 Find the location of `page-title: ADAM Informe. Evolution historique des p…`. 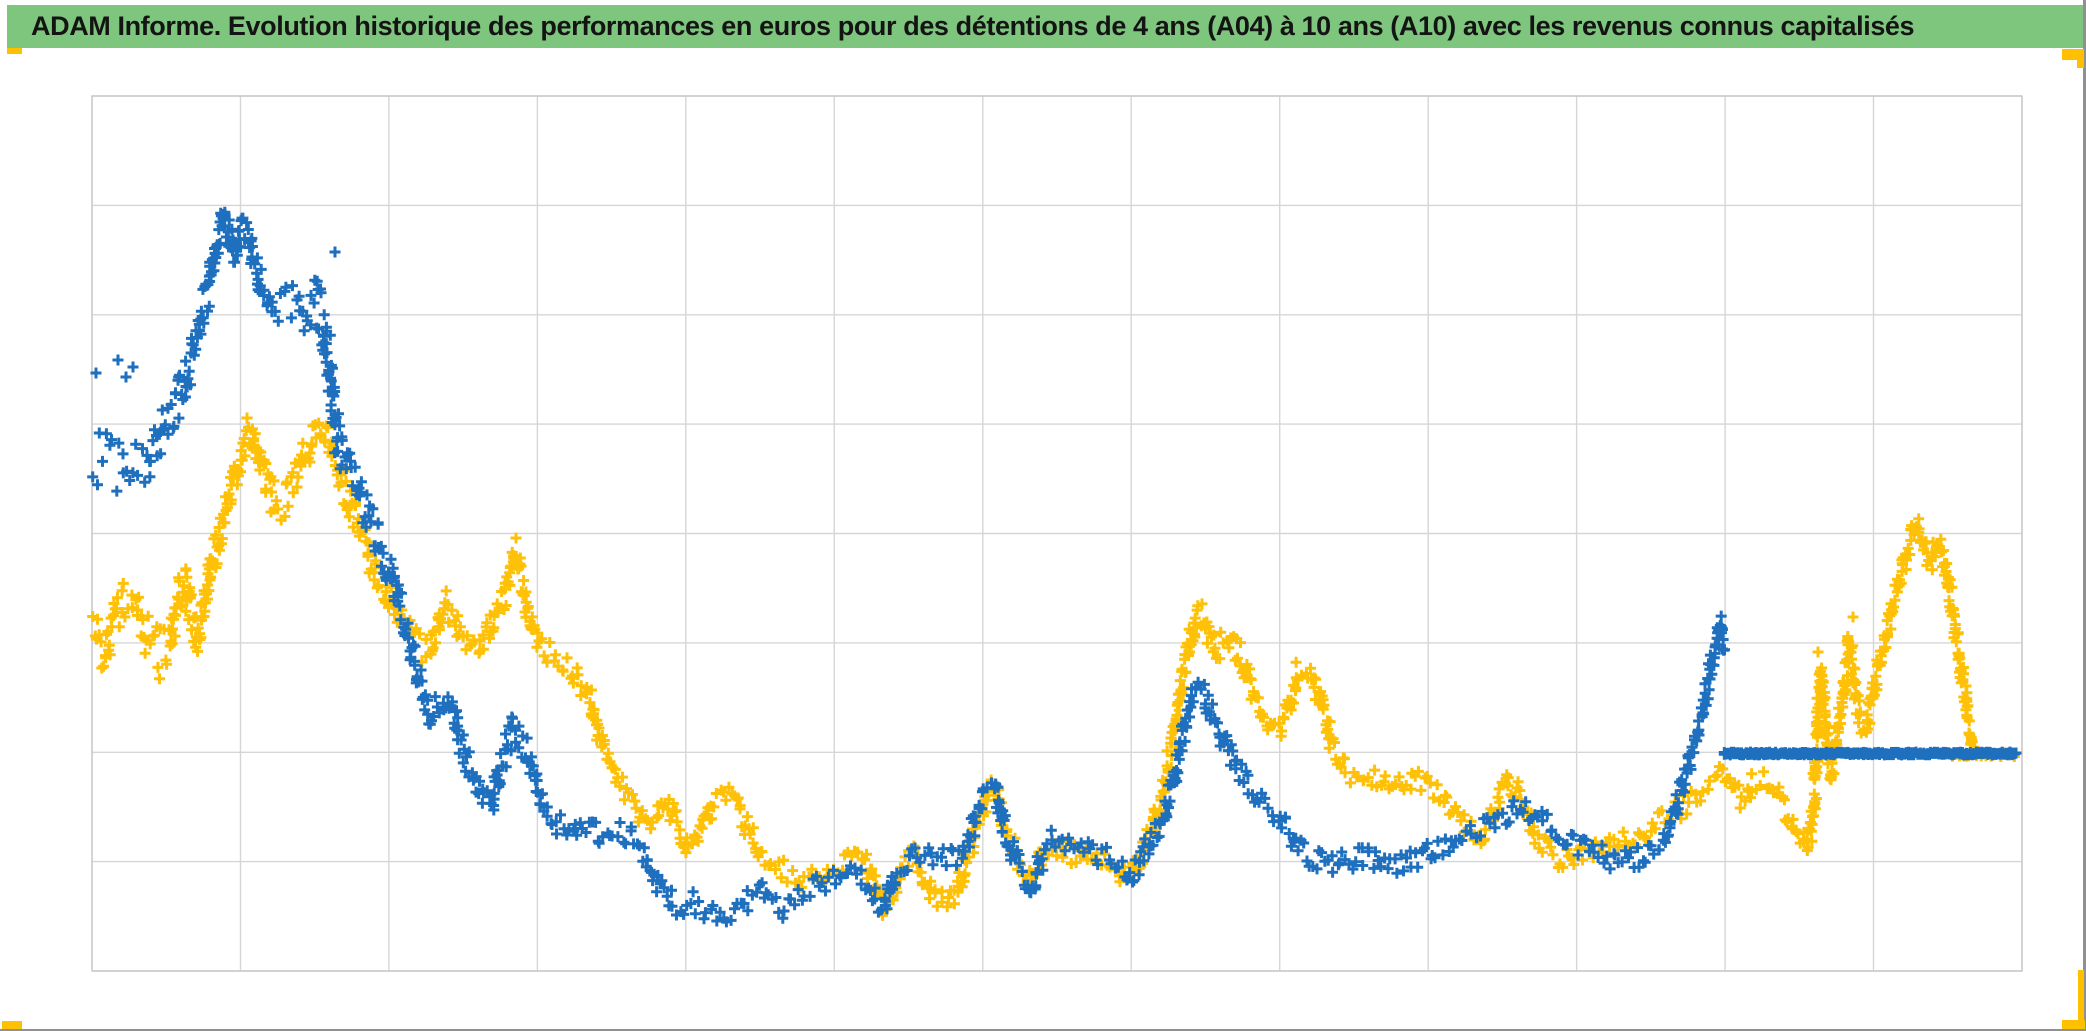

page-title: ADAM Informe. Evolution historique des p… is located at coordinates (973, 26).